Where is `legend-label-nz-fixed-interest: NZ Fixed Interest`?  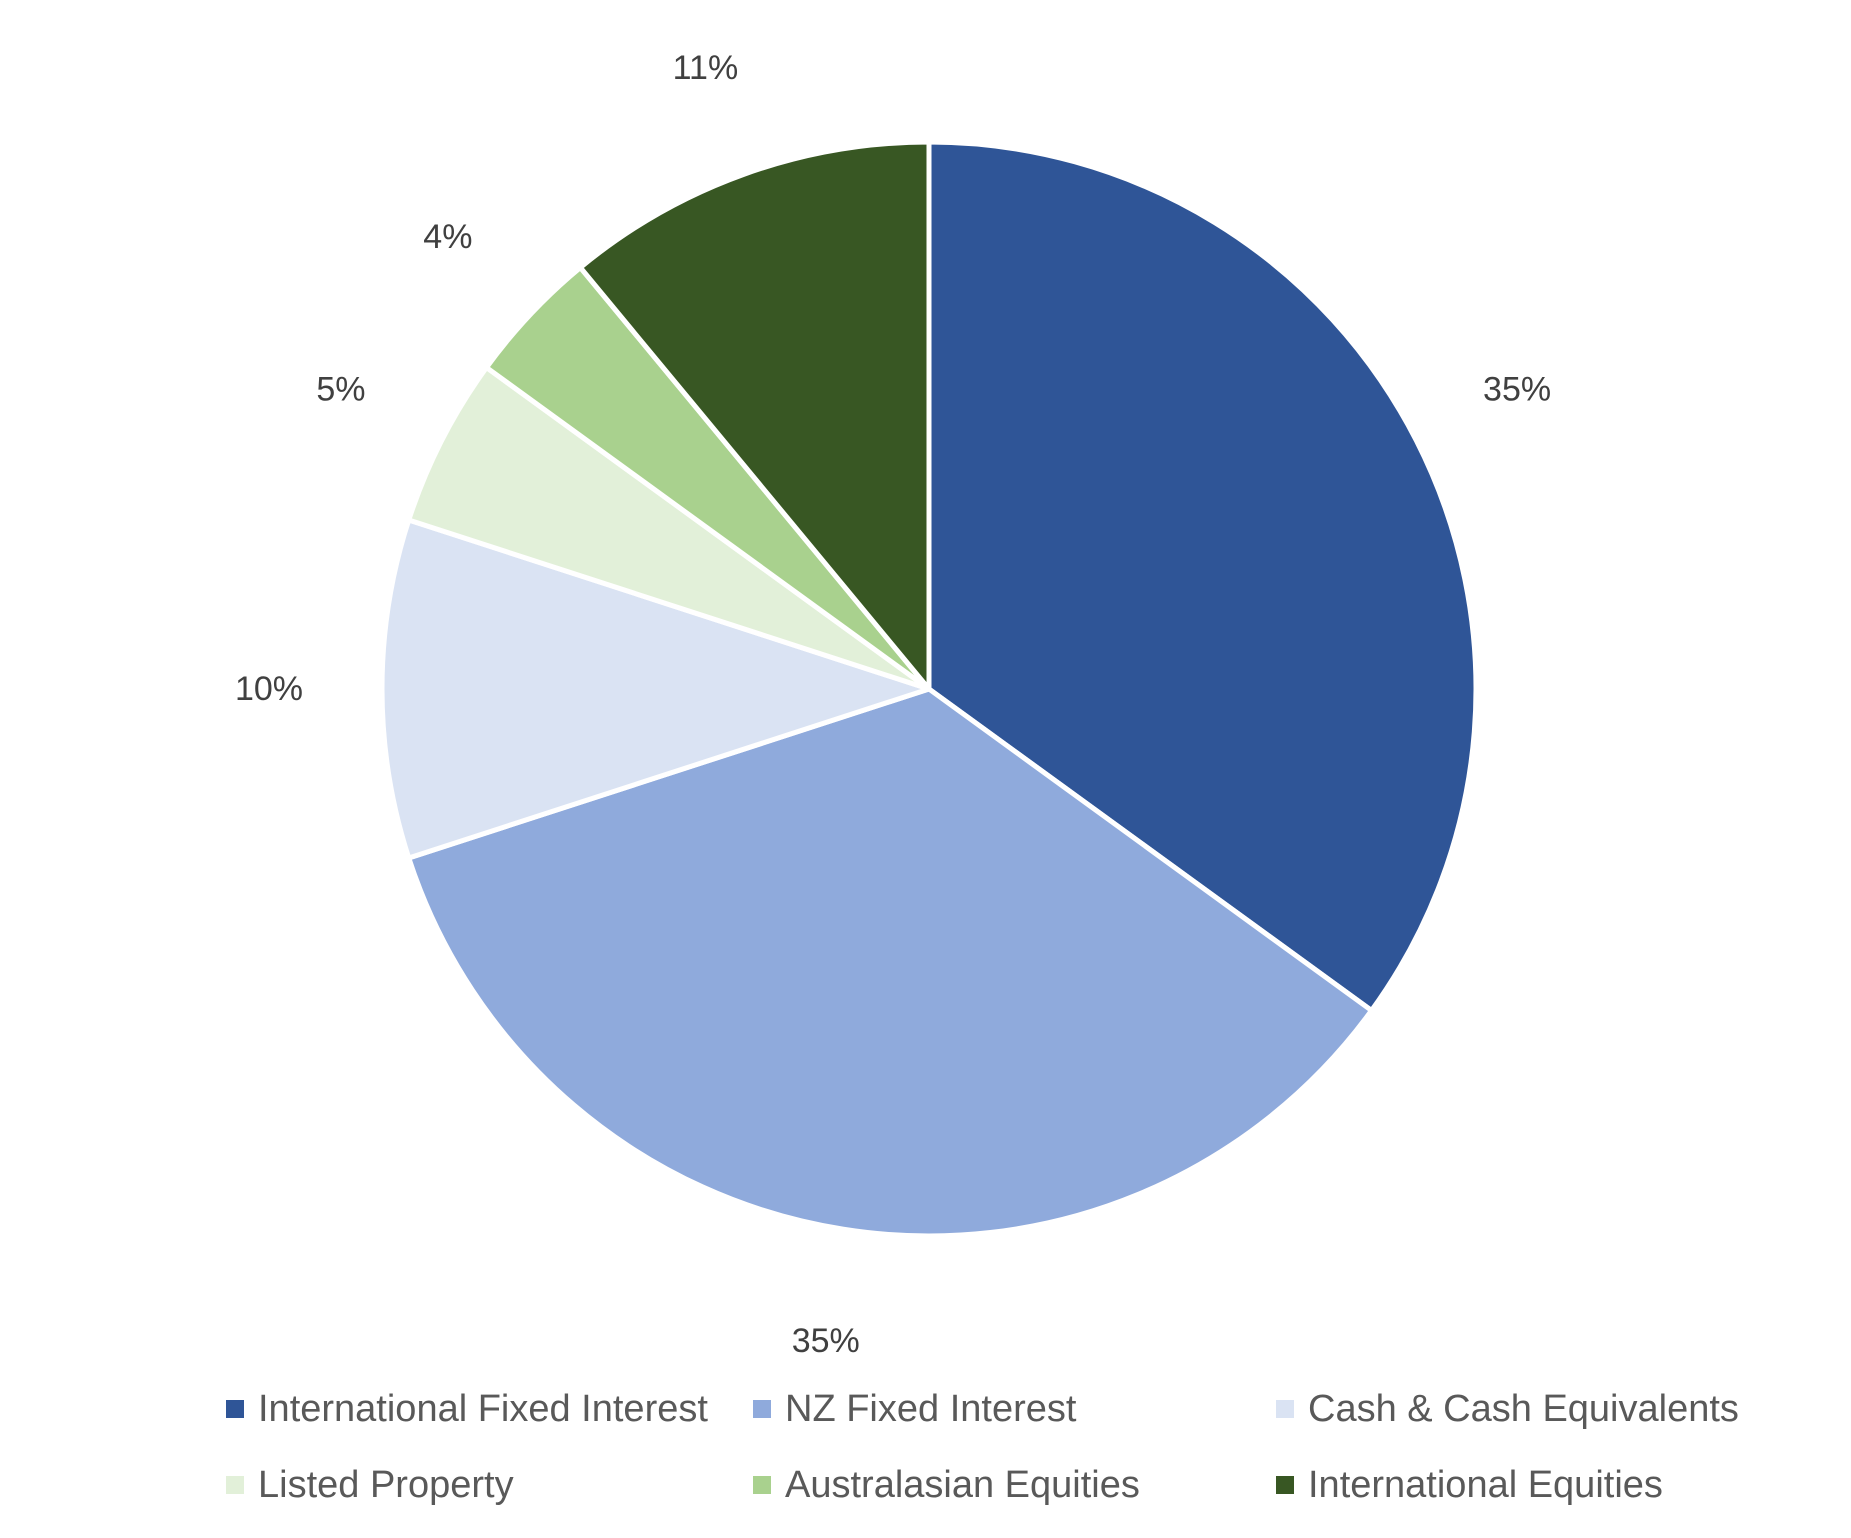 legend-label-nz-fixed-interest: NZ Fixed Interest is located at coordinates (931, 1409).